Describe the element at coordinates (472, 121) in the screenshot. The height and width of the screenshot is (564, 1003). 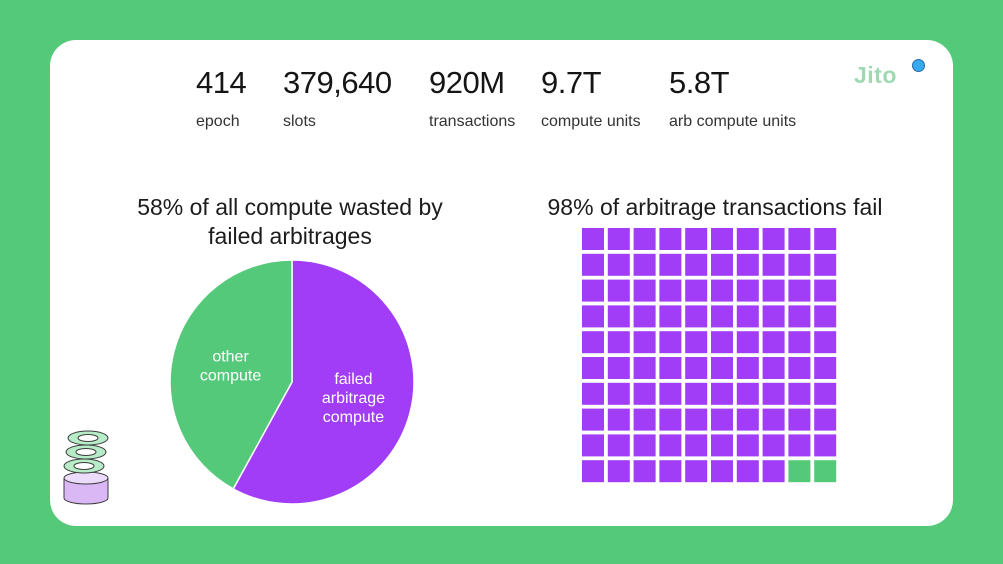
I see `stat-label: transactions` at that location.